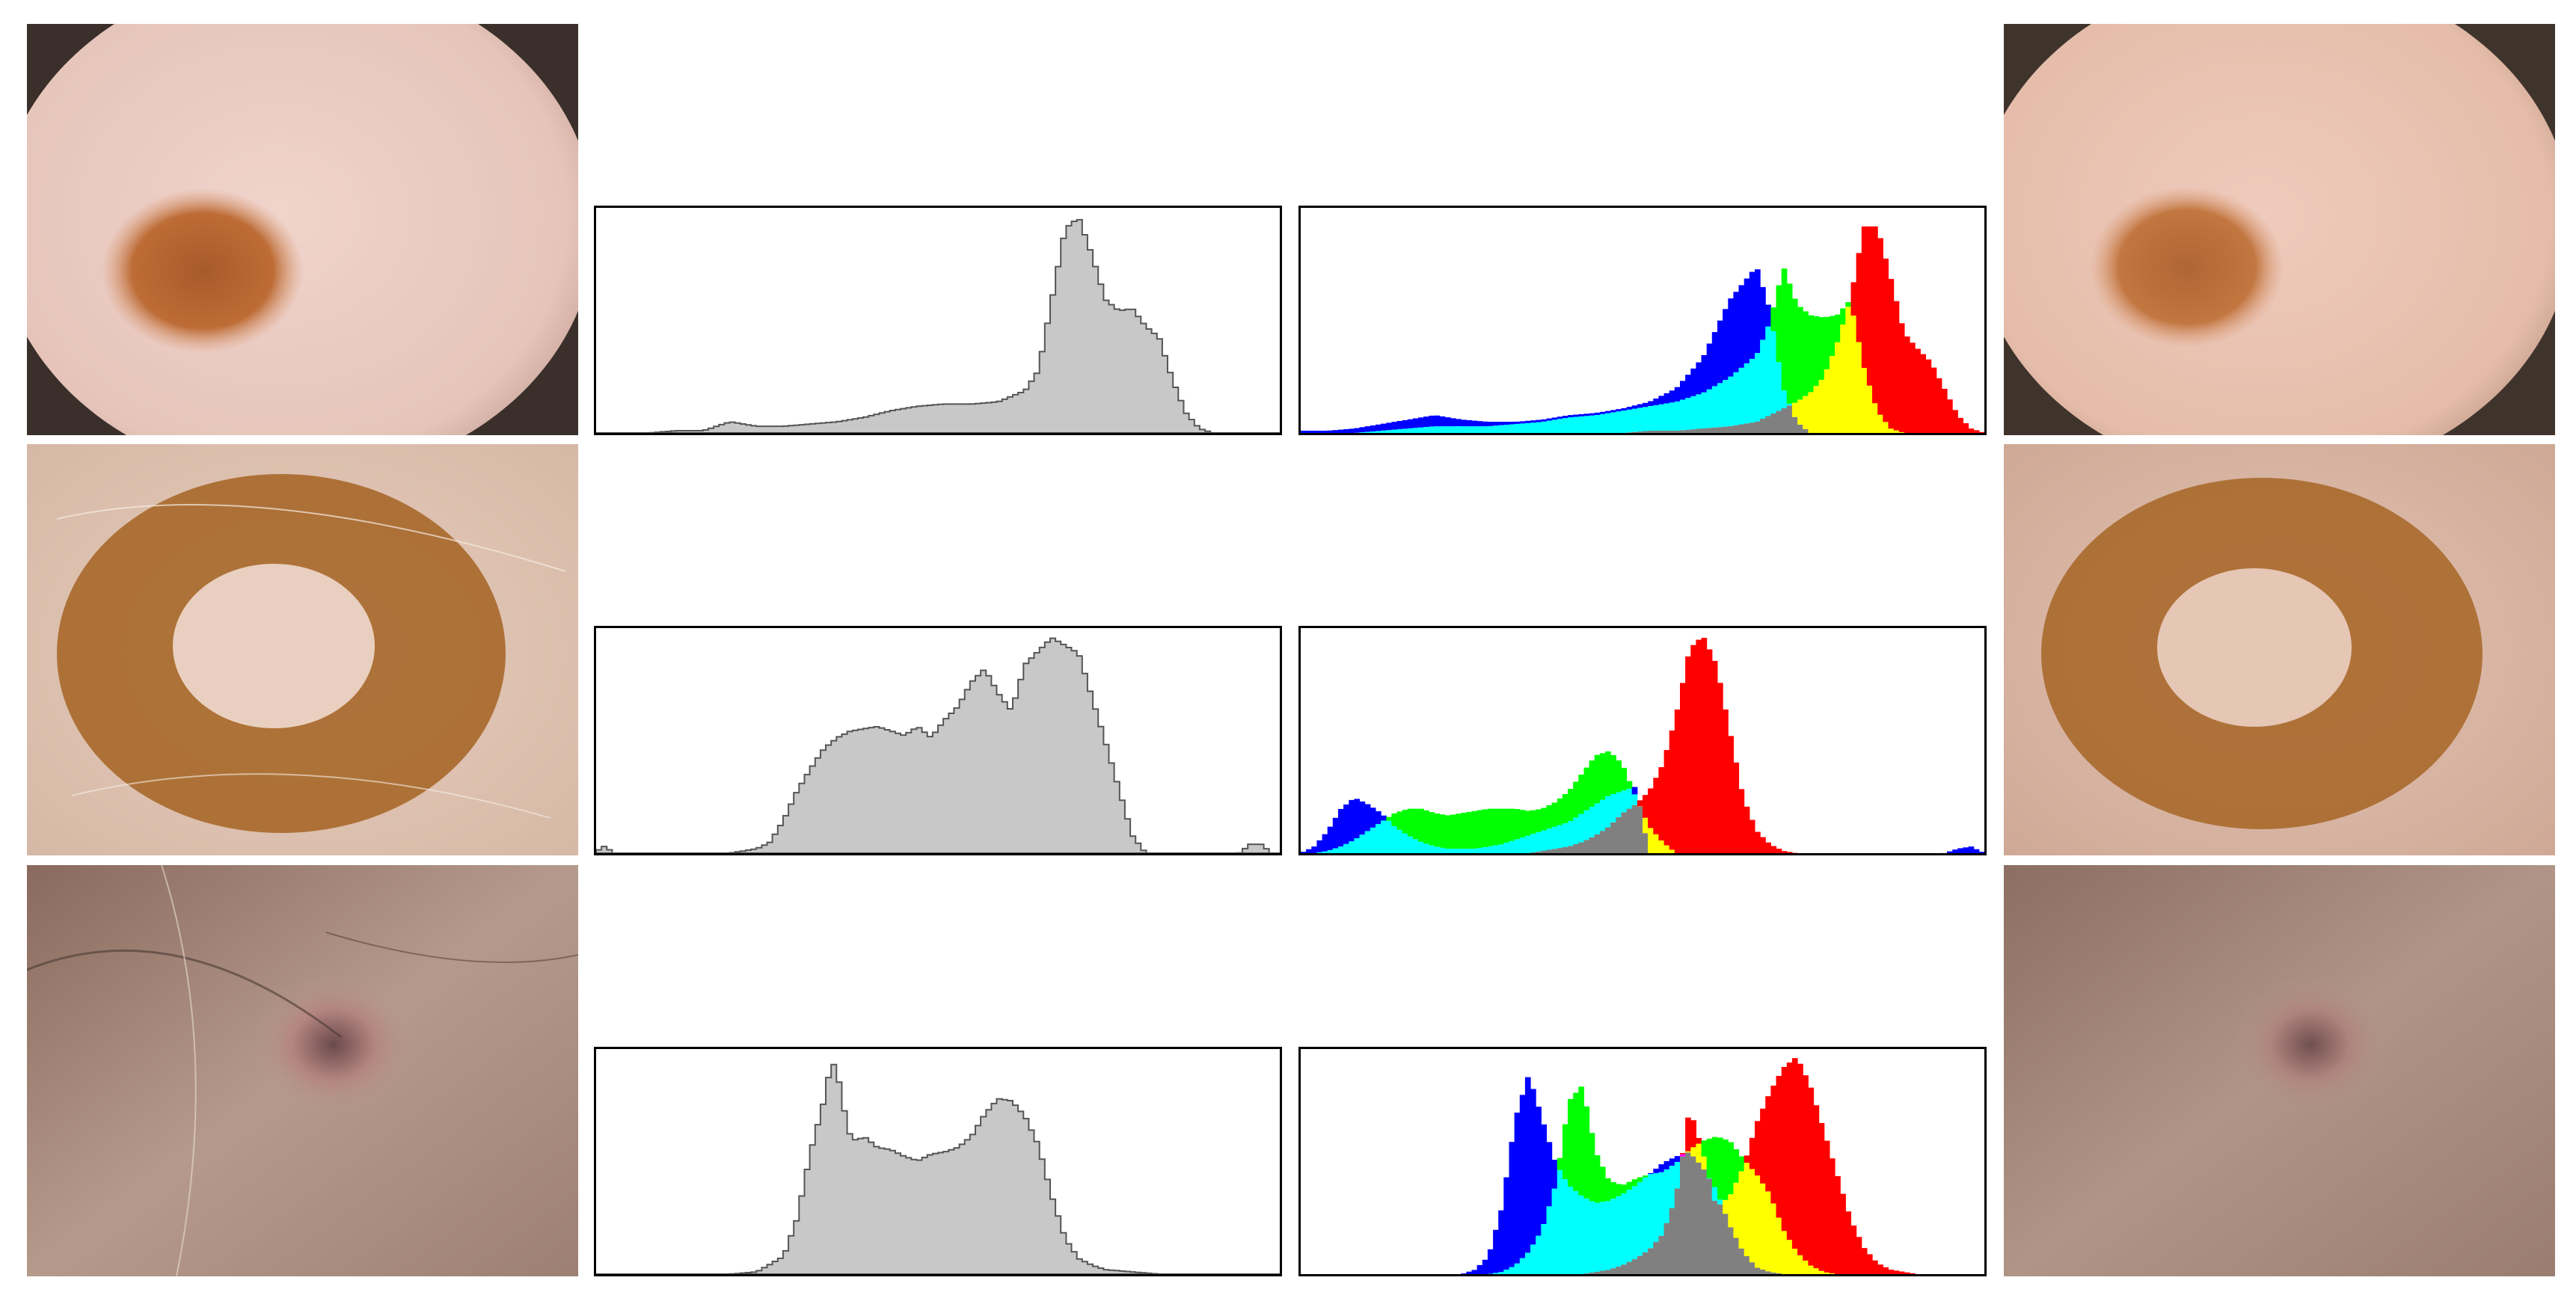  Describe the element at coordinates (938, 320) in the screenshot. I see `row1-gray-frame` at that location.